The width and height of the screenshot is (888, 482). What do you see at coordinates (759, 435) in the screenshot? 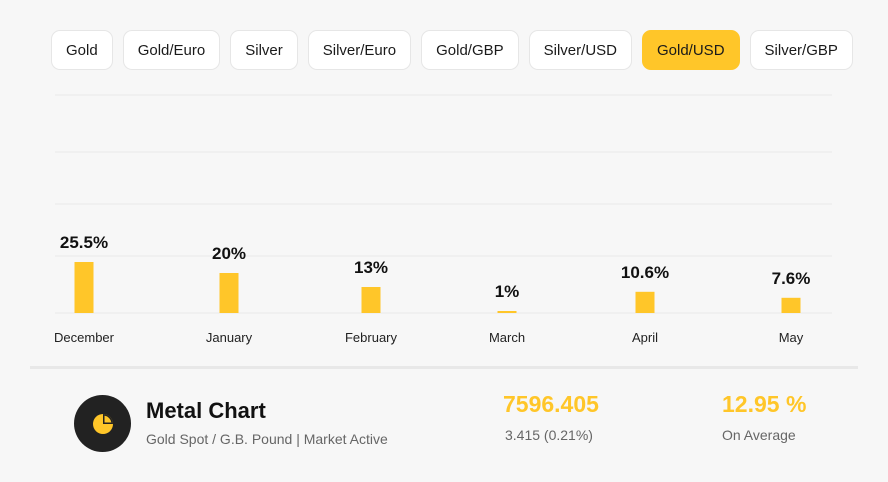
I see `average-label: On Average` at bounding box center [759, 435].